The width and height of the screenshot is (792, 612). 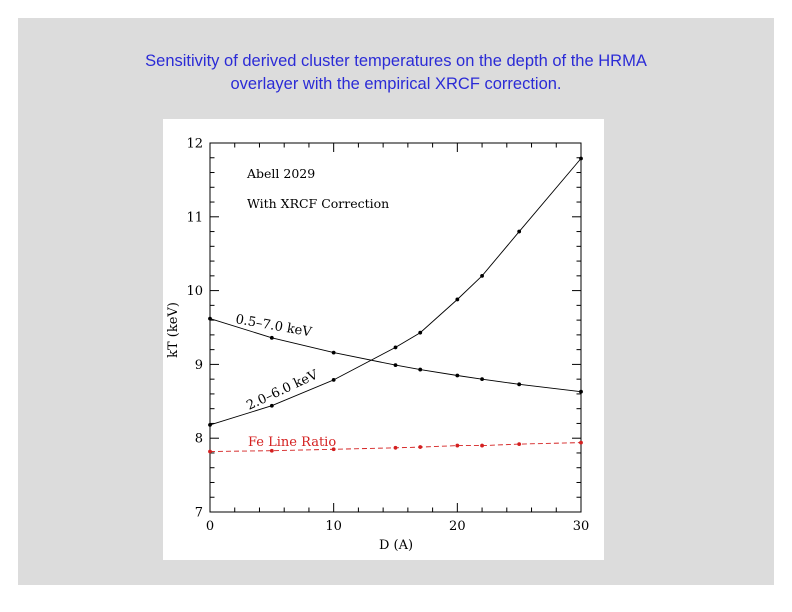 What do you see at coordinates (396, 545) in the screenshot?
I see `x-axis-label: D (A)` at bounding box center [396, 545].